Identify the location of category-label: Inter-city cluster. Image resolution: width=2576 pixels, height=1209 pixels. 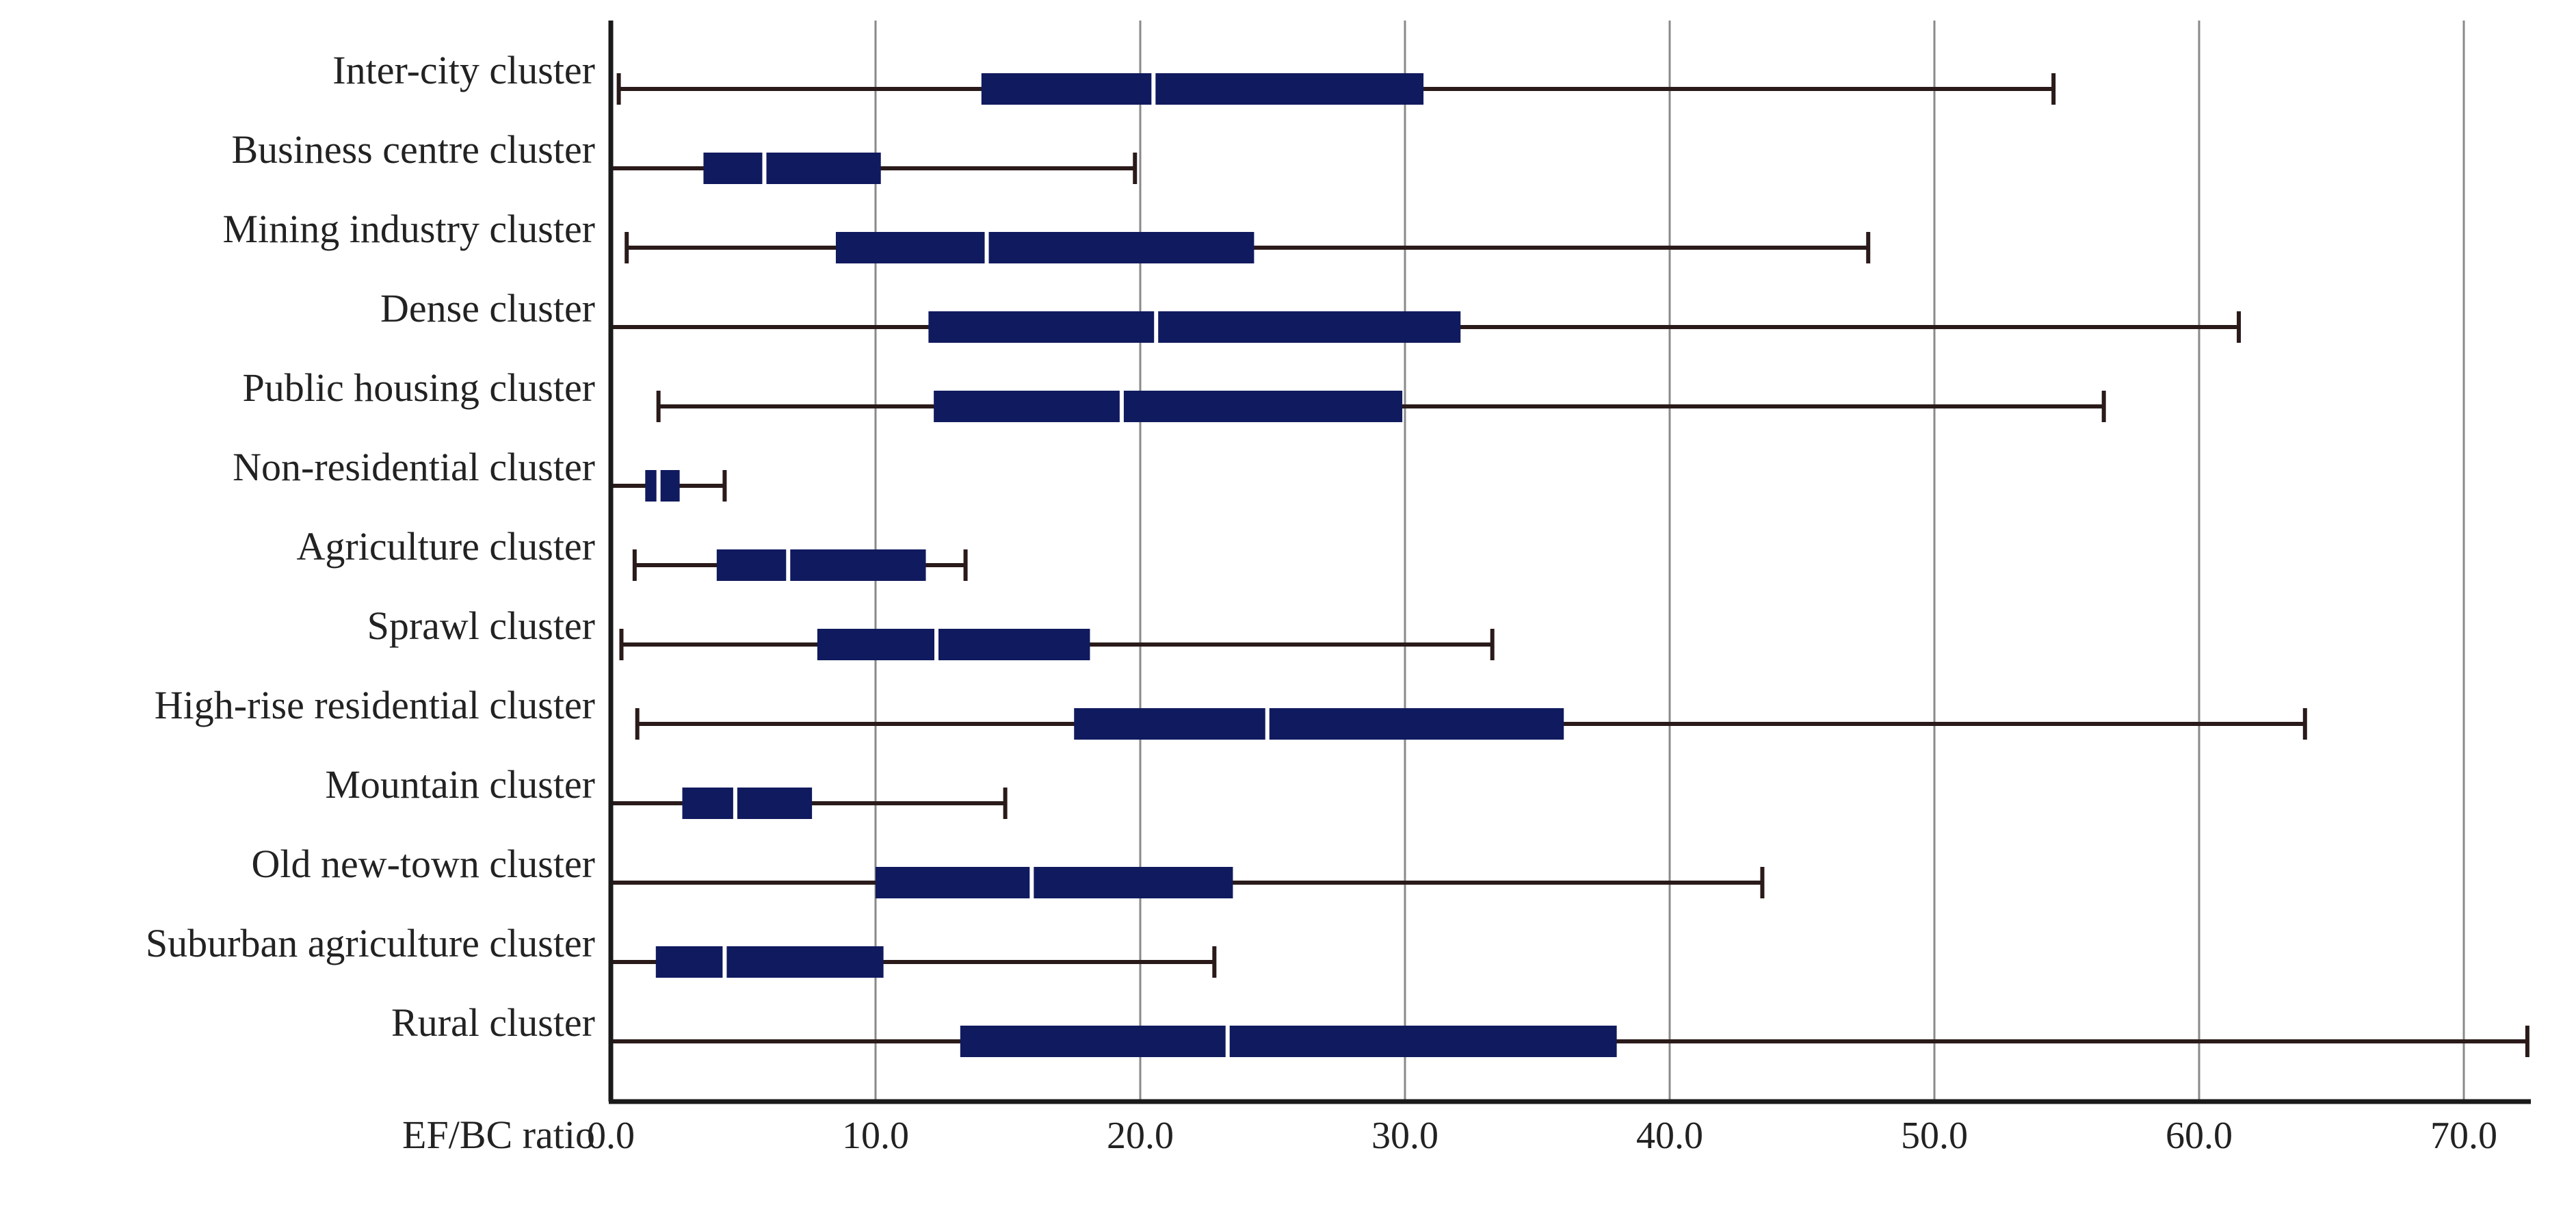
(463, 70).